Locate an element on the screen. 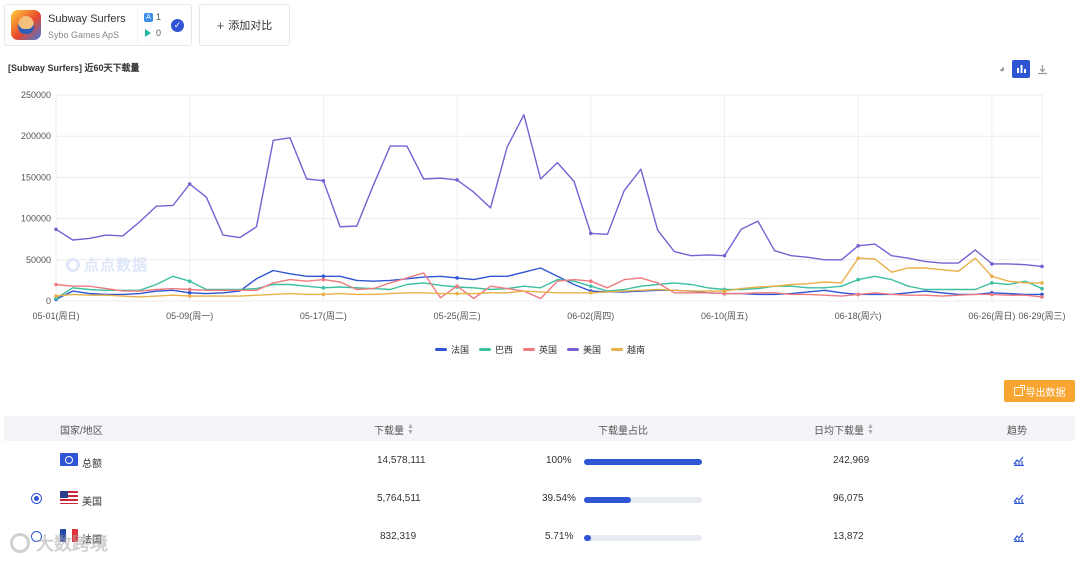 The image size is (1080, 562). header-region: 国家/地区 is located at coordinates (81, 431).